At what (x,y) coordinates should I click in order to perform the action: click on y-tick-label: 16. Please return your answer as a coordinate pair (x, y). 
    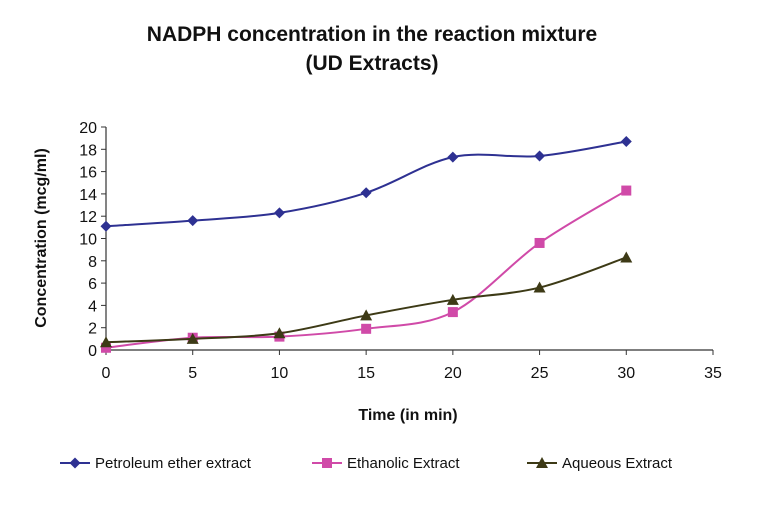
    Looking at the image, I should click on (88, 173).